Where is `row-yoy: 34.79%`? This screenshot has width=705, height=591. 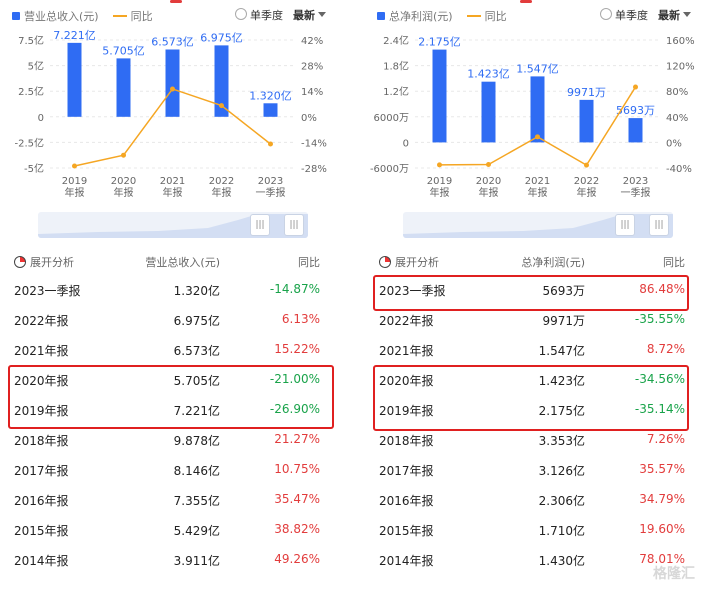 row-yoy: 34.79% is located at coordinates (662, 499).